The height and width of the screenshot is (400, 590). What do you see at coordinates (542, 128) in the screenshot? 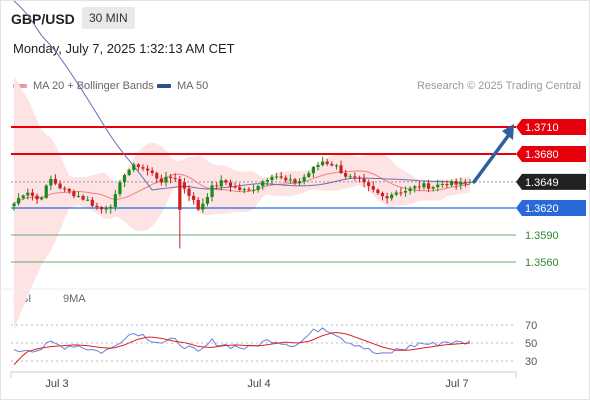
I see `level-label-1.3710: 1.3710` at bounding box center [542, 128].